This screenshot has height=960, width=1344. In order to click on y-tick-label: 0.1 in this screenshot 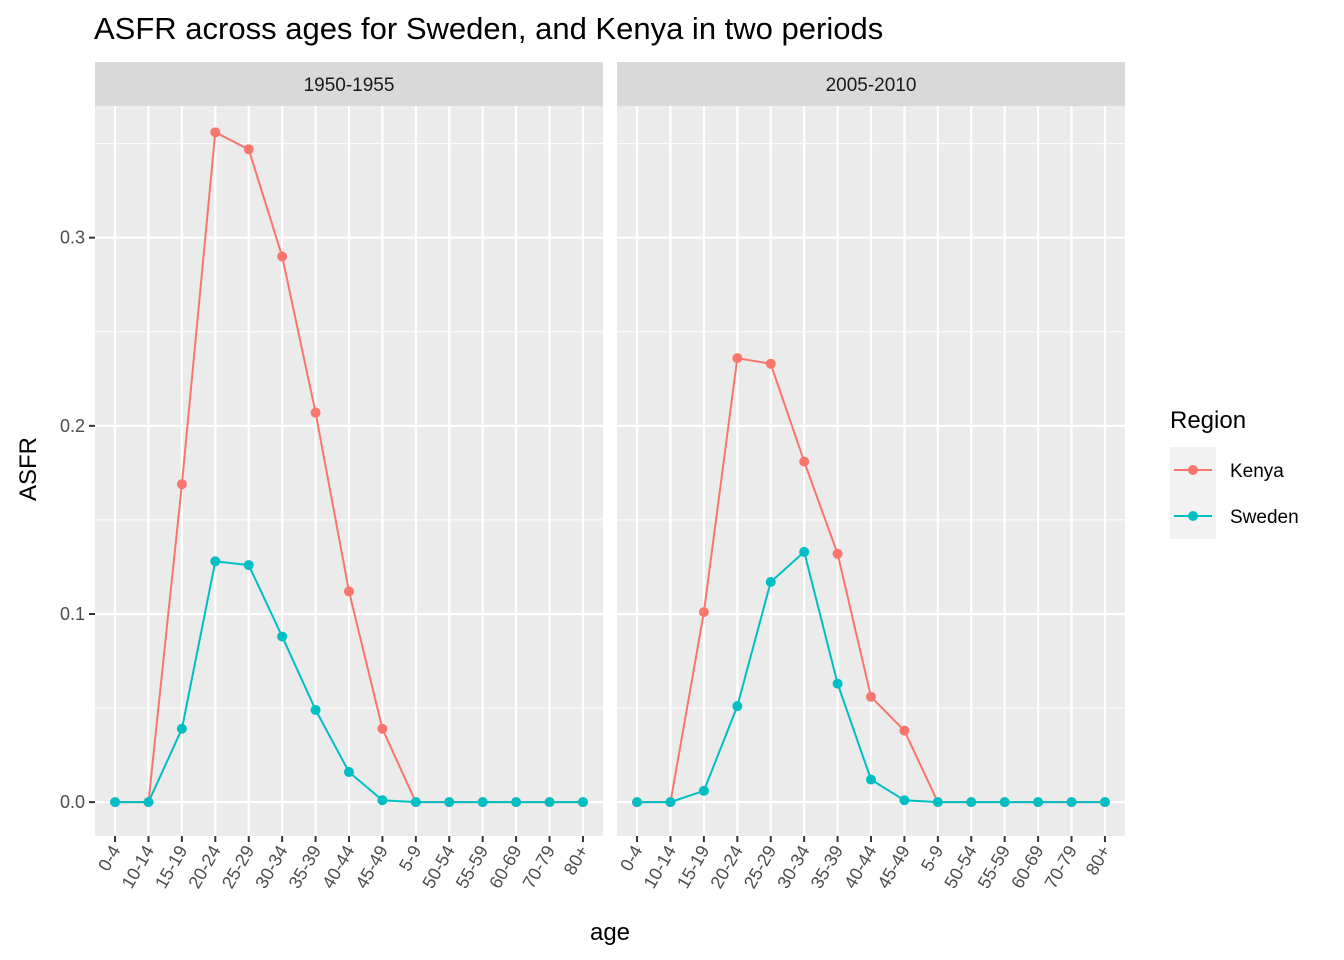, I will do `click(72, 614)`.